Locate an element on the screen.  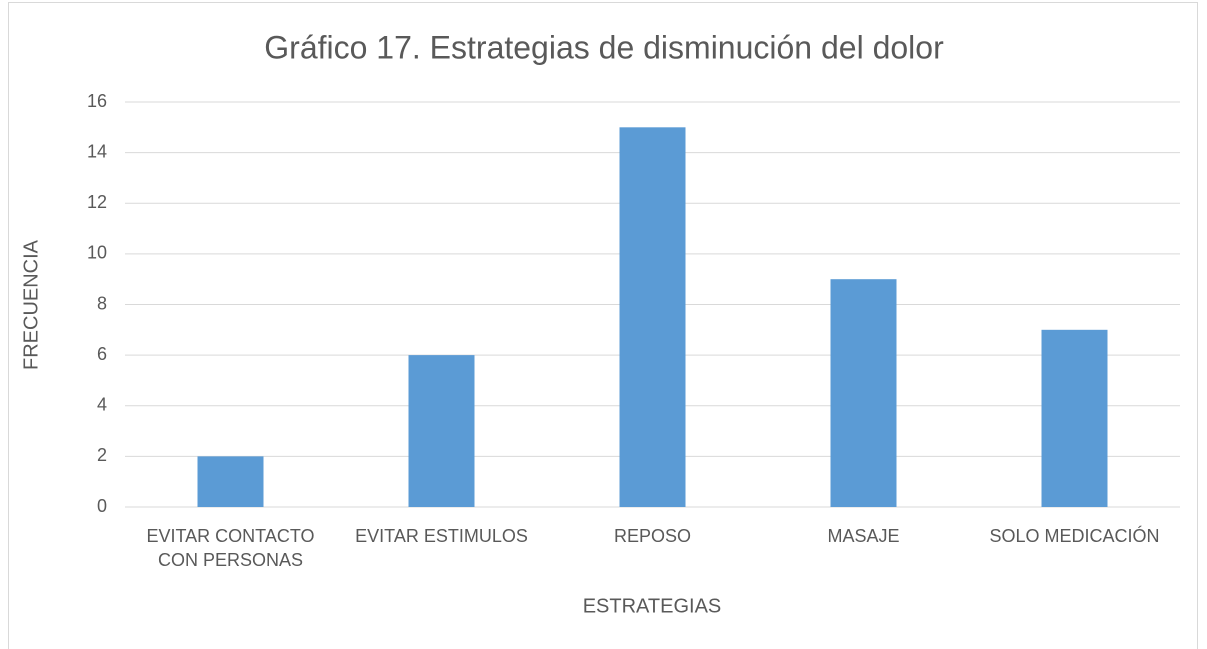
y-tick-label: 16 is located at coordinates (97, 101).